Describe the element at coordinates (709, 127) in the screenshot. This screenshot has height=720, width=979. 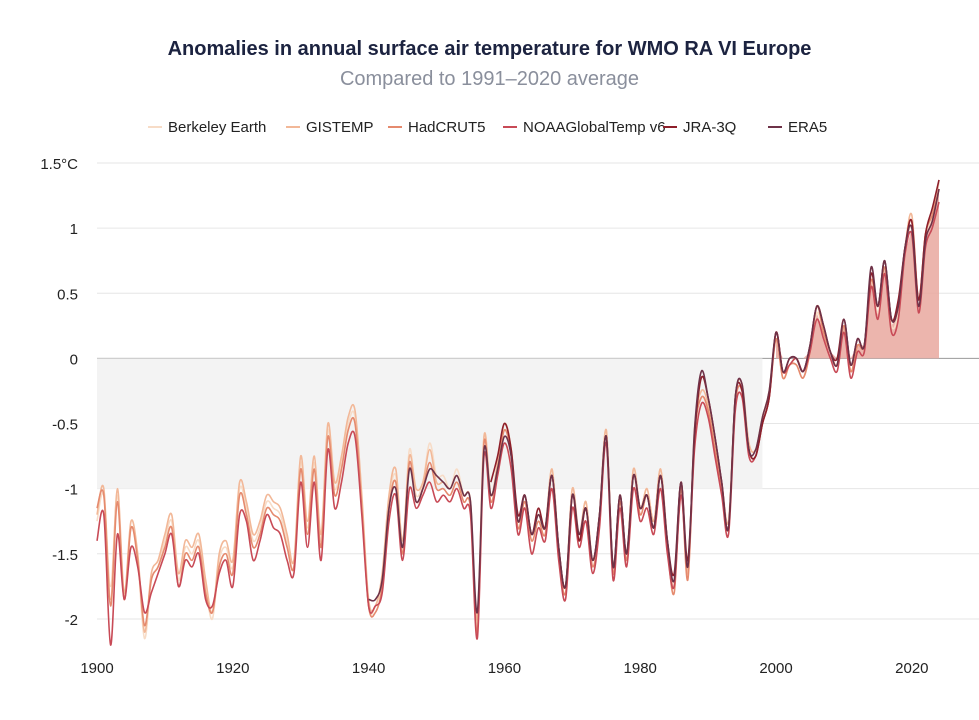
I see `legend-label: JRA-3Q` at that location.